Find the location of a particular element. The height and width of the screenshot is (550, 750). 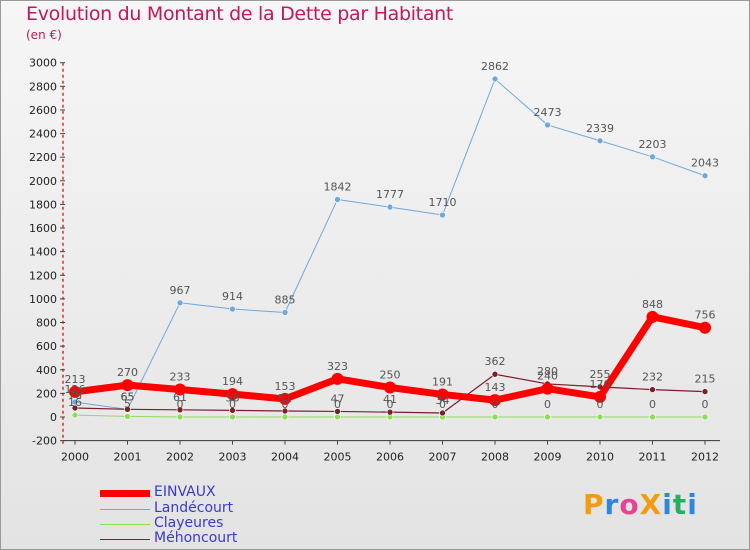

data-label-mehoncourt: 34 is located at coordinates (443, 400).